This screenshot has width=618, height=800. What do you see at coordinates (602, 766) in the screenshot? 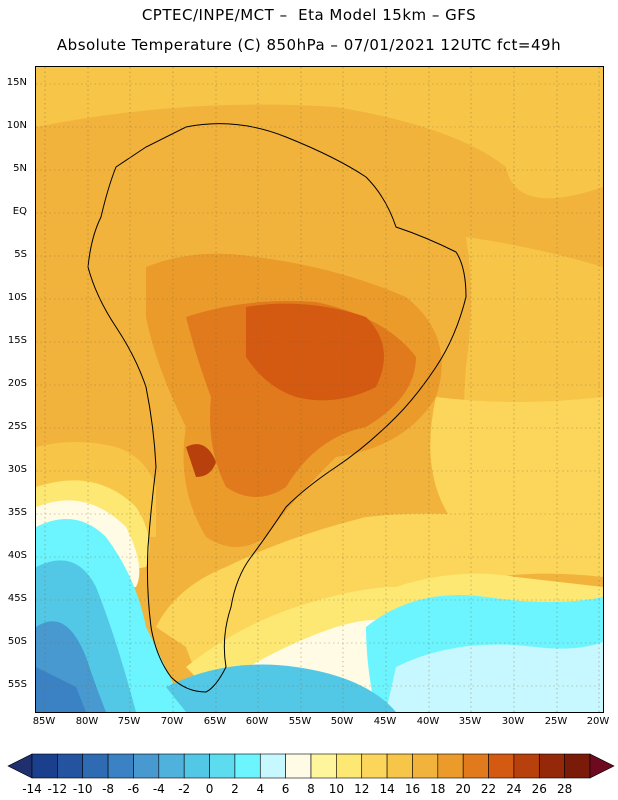
I see `colorbar-right-arrow` at bounding box center [602, 766].